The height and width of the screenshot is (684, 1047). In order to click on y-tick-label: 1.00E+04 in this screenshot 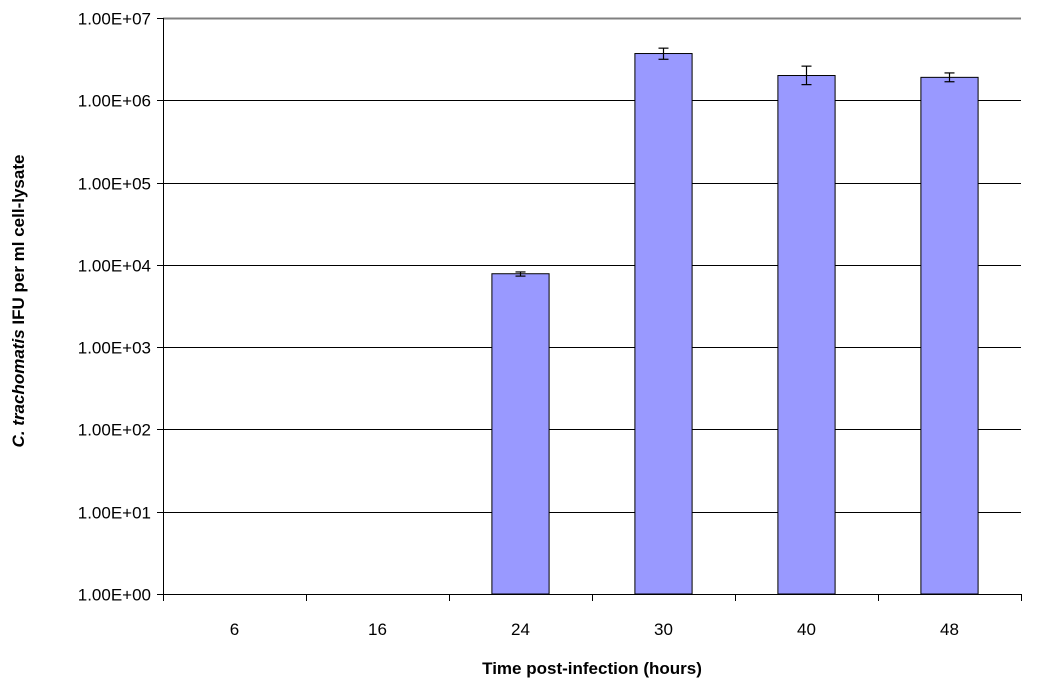, I will do `click(114, 266)`.